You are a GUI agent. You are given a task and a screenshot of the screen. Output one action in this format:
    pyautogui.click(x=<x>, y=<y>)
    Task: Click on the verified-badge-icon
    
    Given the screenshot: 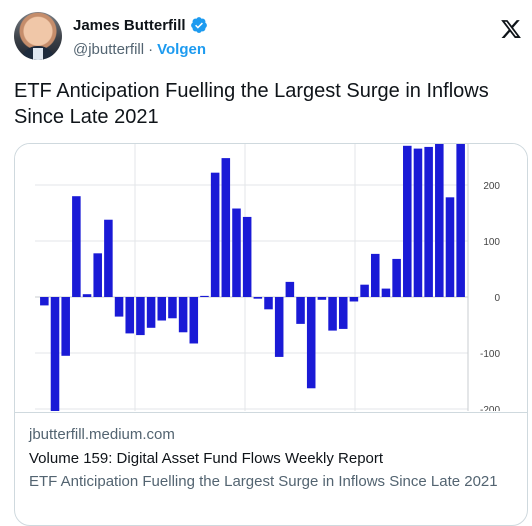 What is the action you would take?
    pyautogui.click(x=198, y=25)
    